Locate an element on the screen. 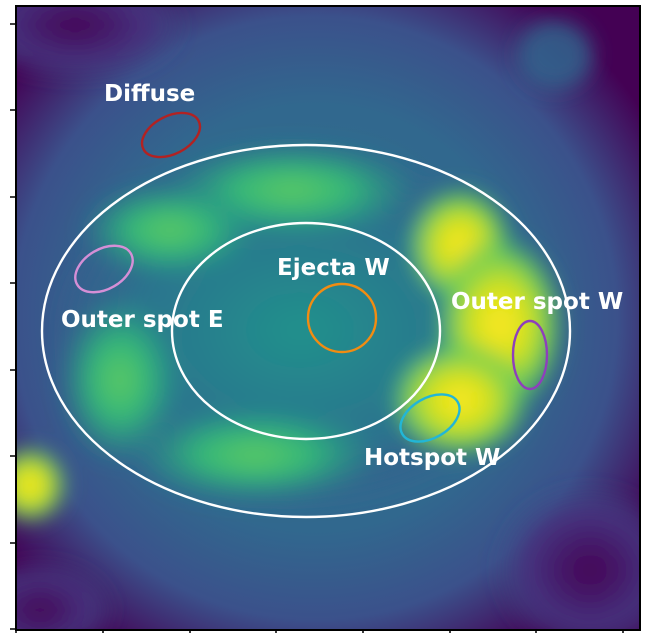 Image resolution: width=651 pixels, height=633 pixels. ejecta-w-label: Ejecta W is located at coordinates (333, 268).